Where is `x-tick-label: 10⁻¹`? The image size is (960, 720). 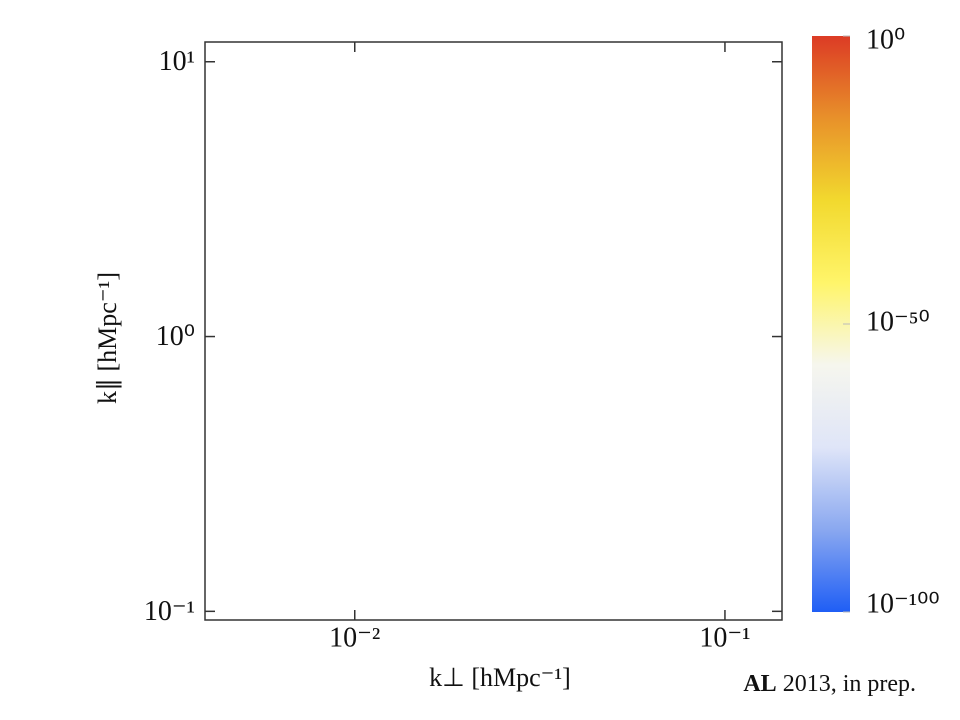 x-tick-label: 10⁻¹ is located at coordinates (724, 637).